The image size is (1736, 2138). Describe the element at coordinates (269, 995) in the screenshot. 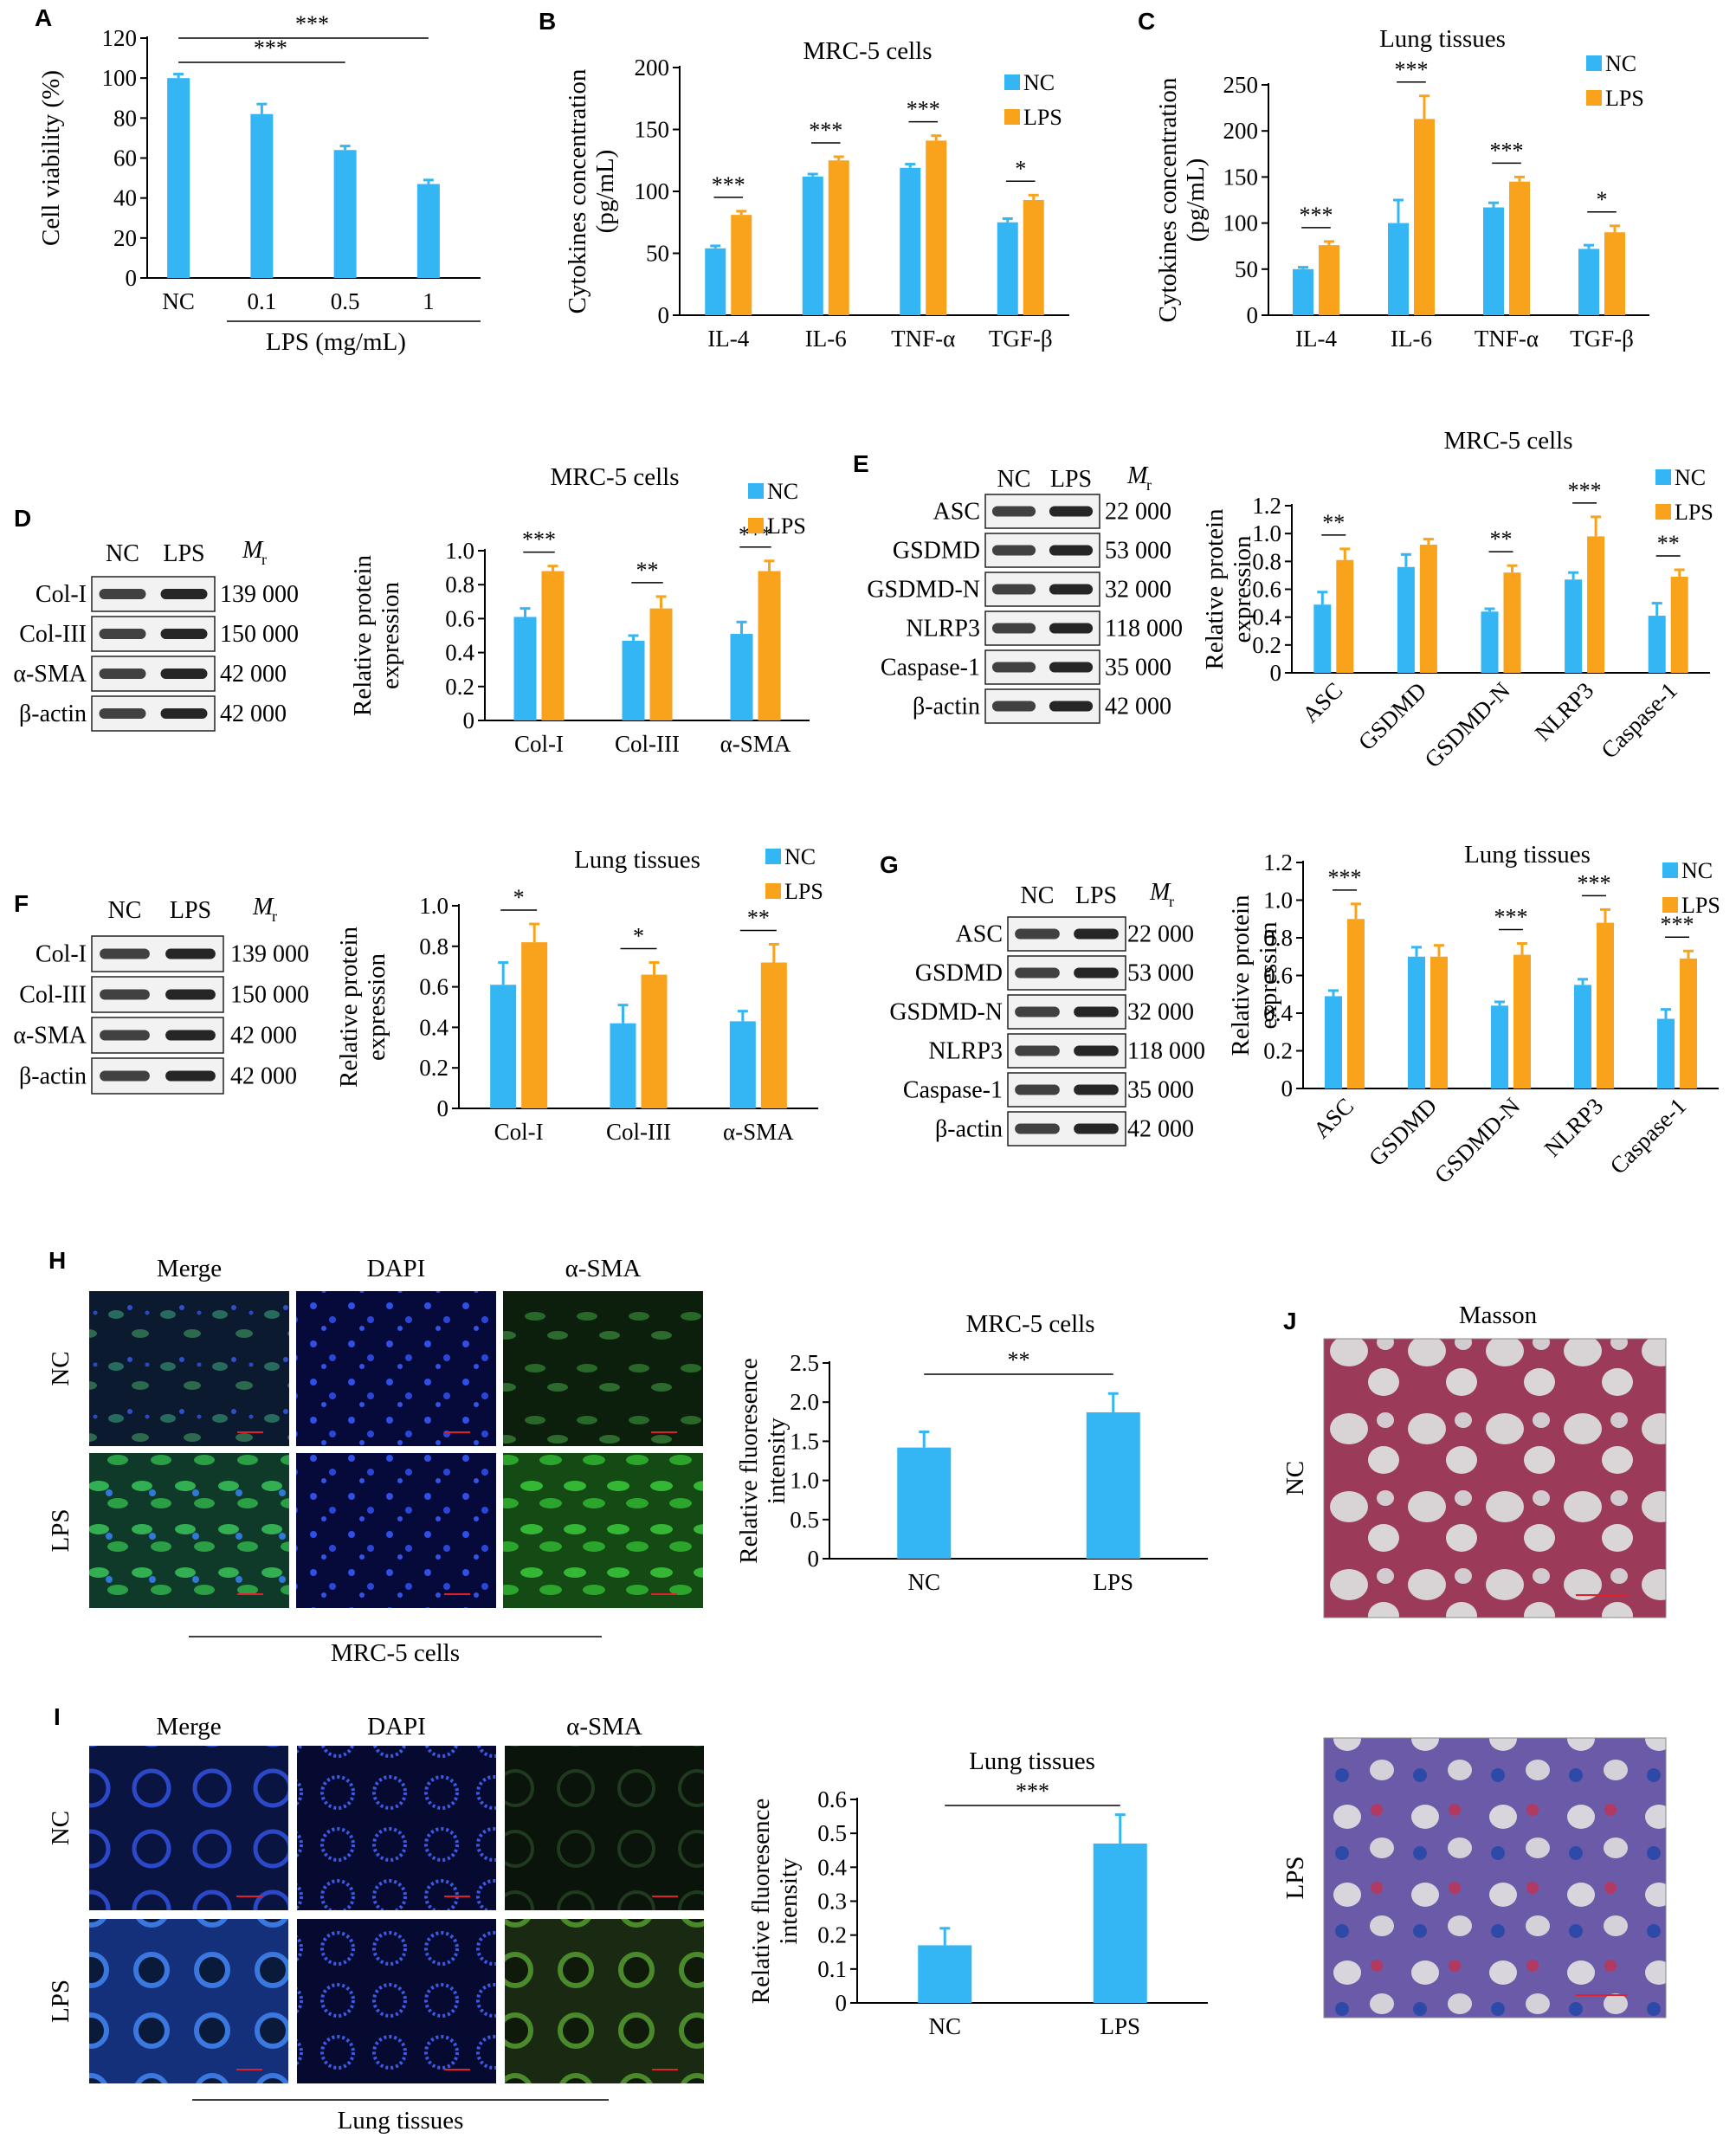

I see `blot-mw-label: 150 000` at that location.